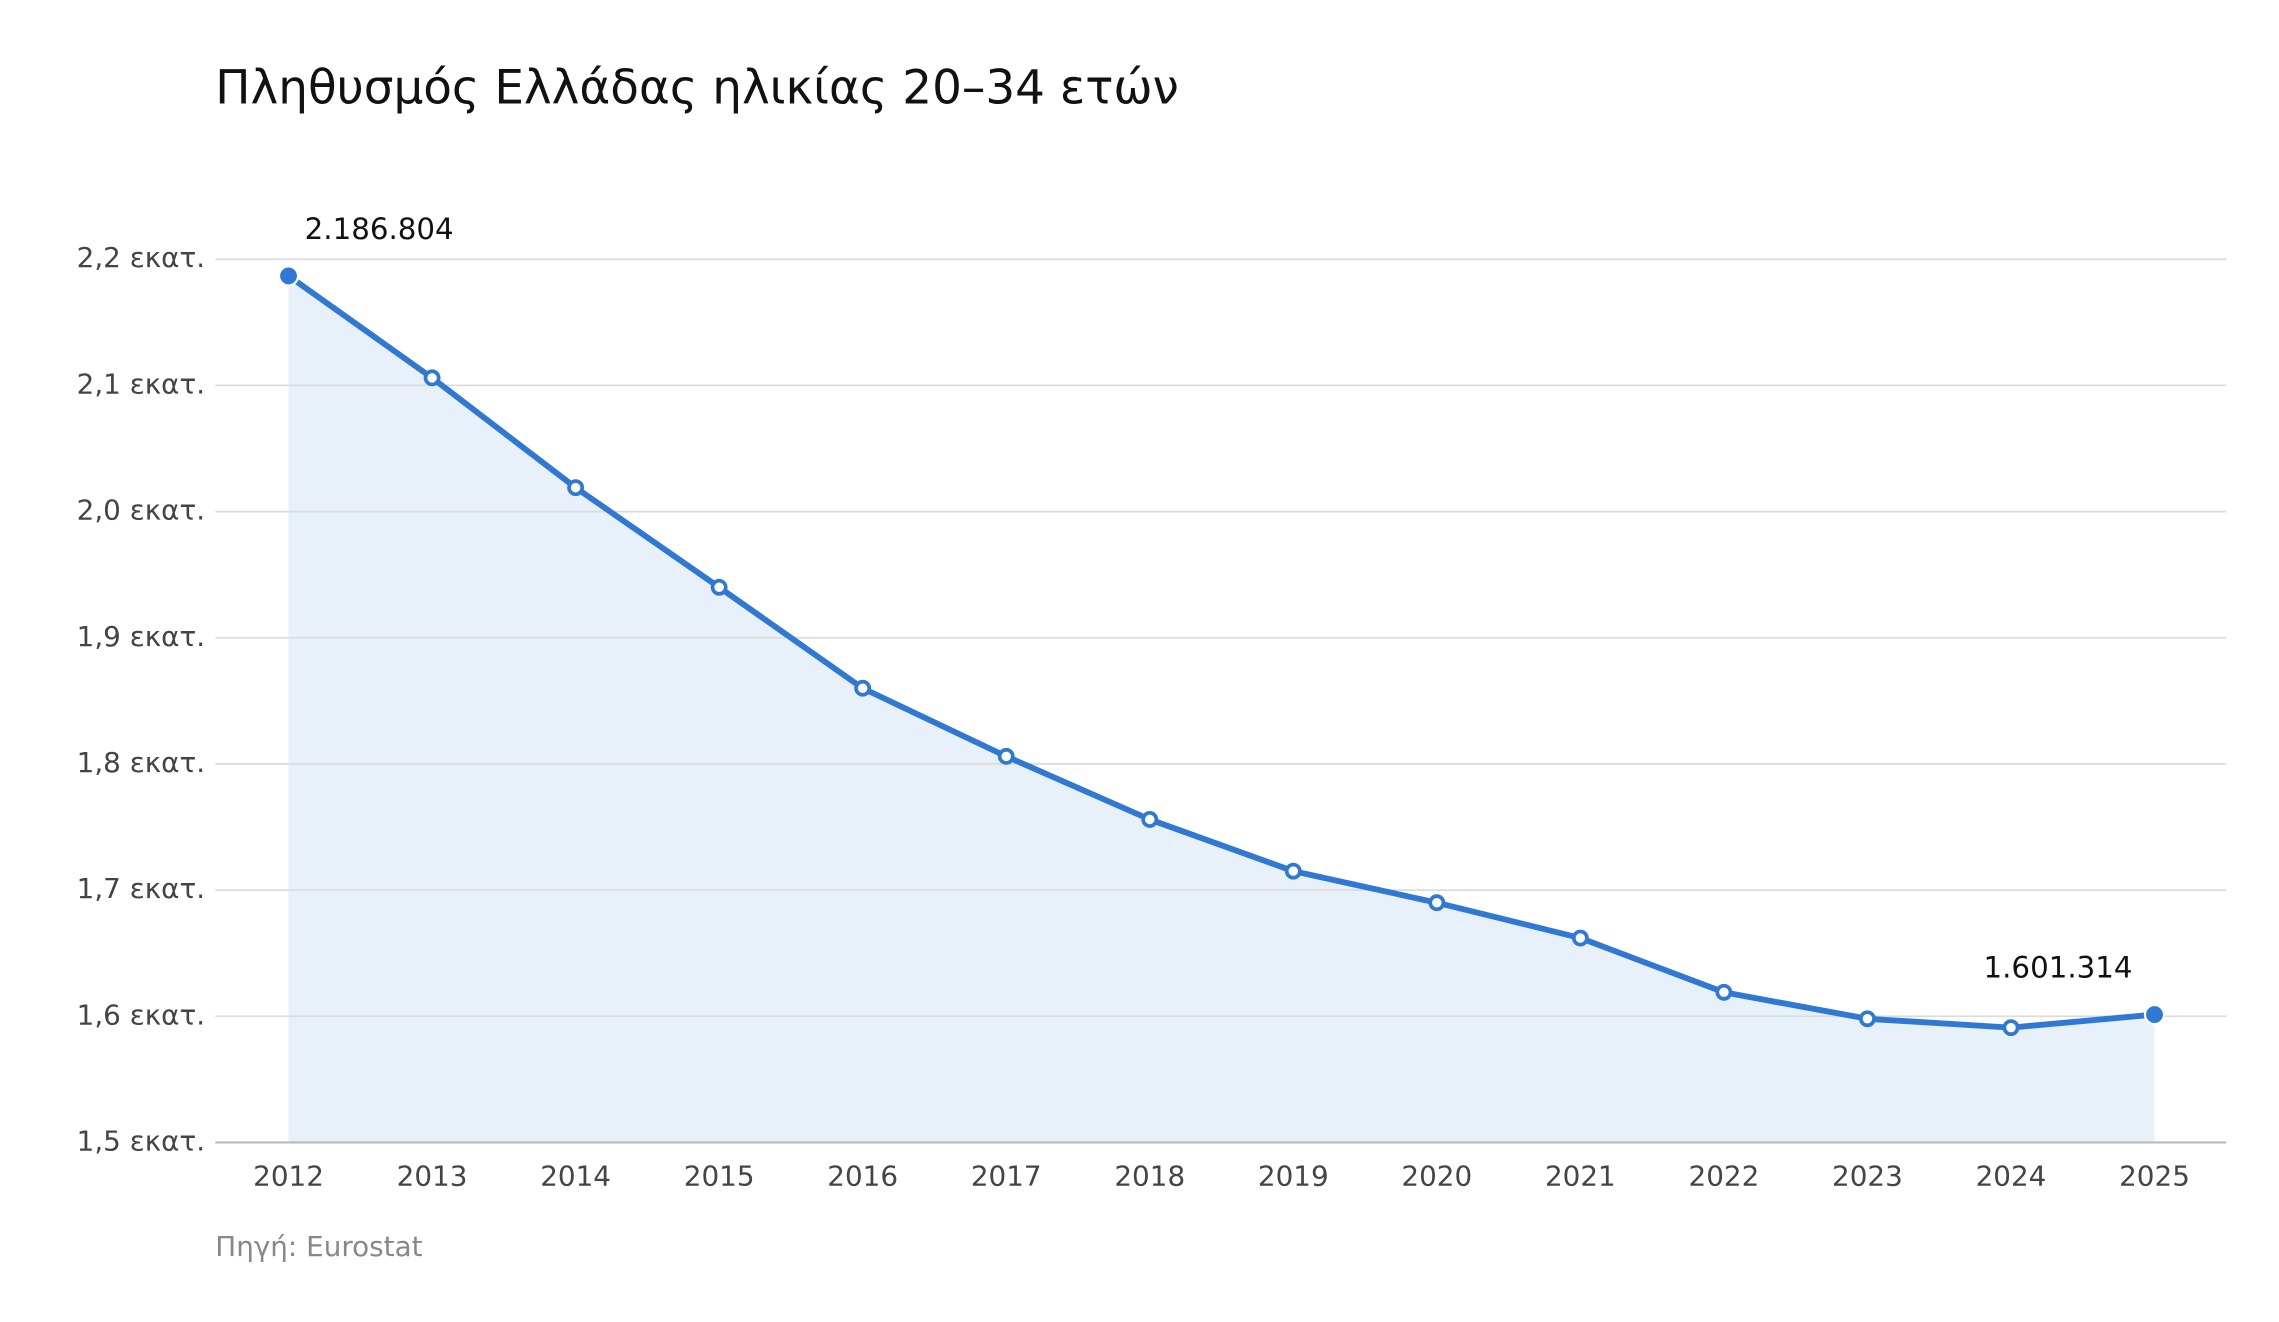  What do you see at coordinates (719, 1176) in the screenshot?
I see `x-tick-label: 2015` at bounding box center [719, 1176].